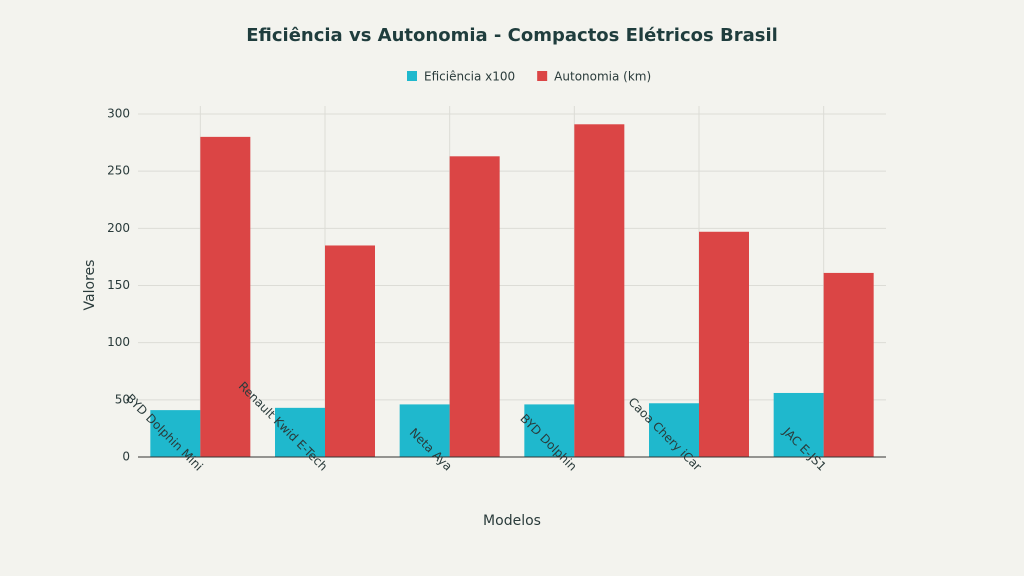  What do you see at coordinates (118, 285) in the screenshot?
I see `y-tick-label: 150` at bounding box center [118, 285].